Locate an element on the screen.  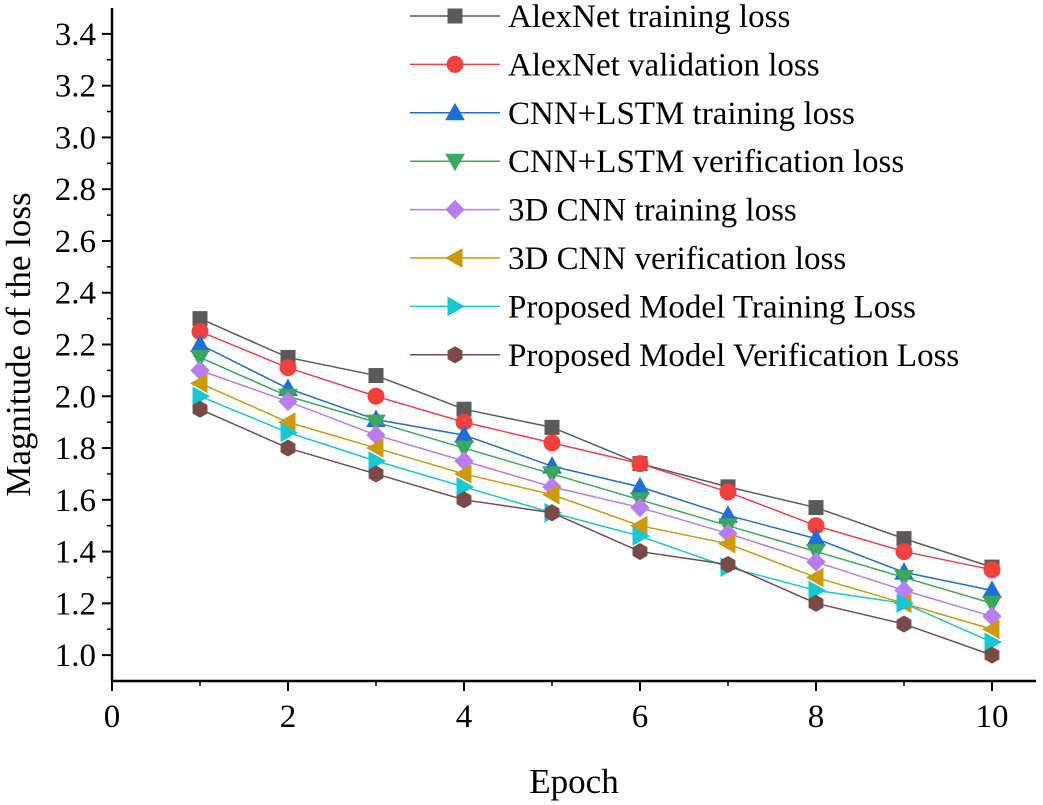
legend-item: 3D CNN verification loss is located at coordinates (628, 259).